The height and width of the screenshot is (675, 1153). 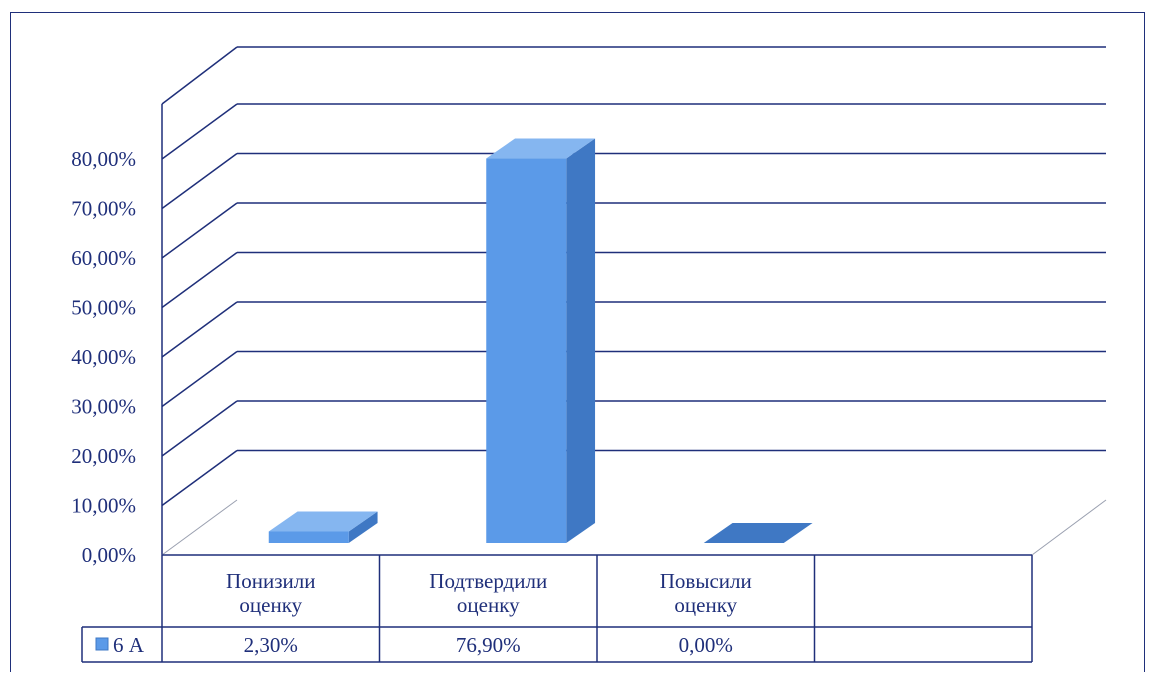 What do you see at coordinates (706, 581) in the screenshot?
I see `category-label: Повысили` at bounding box center [706, 581].